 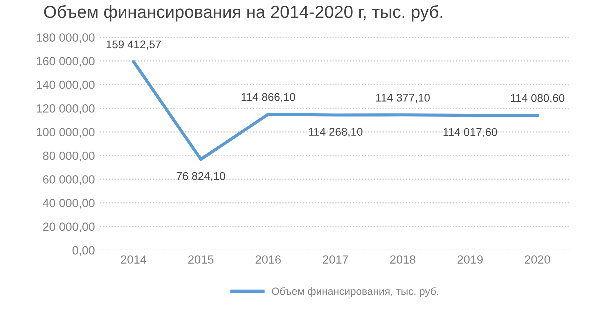 What do you see at coordinates (69, 227) in the screenshot?
I see `y-tick-label: 20 000,00` at bounding box center [69, 227].